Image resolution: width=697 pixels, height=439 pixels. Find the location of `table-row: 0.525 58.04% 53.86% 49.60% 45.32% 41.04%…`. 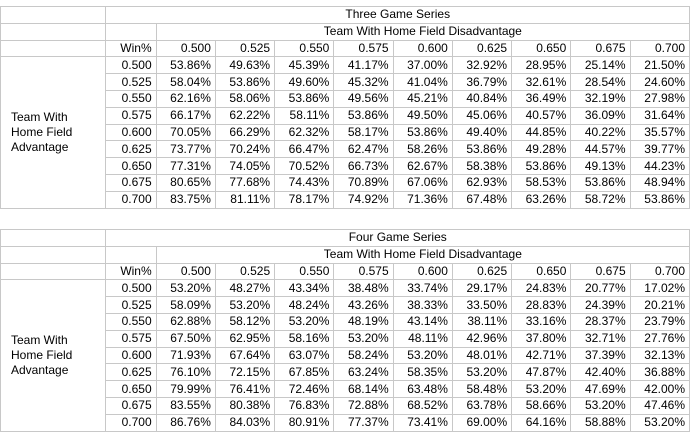

table-row: 0.525 58.04% 53.86% 49.60% 45.32% 41.04%… is located at coordinates (346, 82).